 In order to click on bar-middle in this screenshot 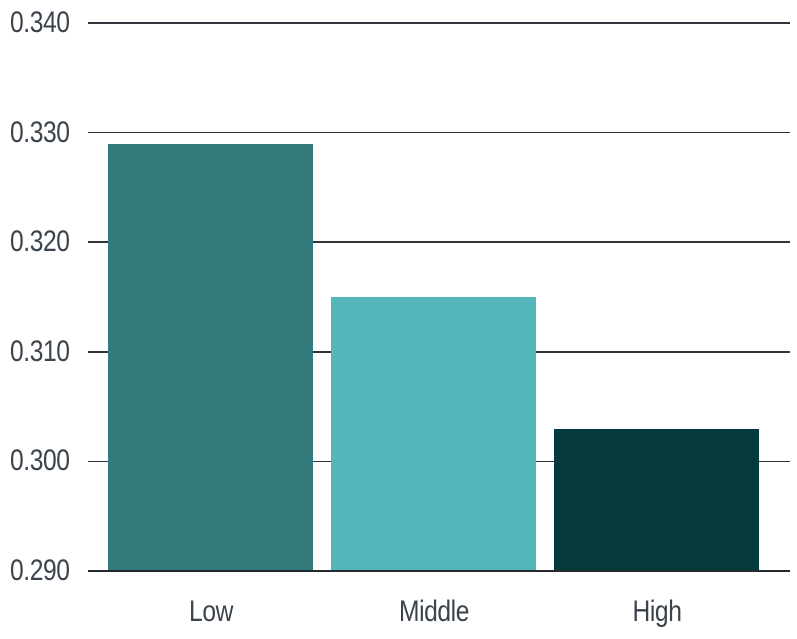, I will do `click(433, 434)`.